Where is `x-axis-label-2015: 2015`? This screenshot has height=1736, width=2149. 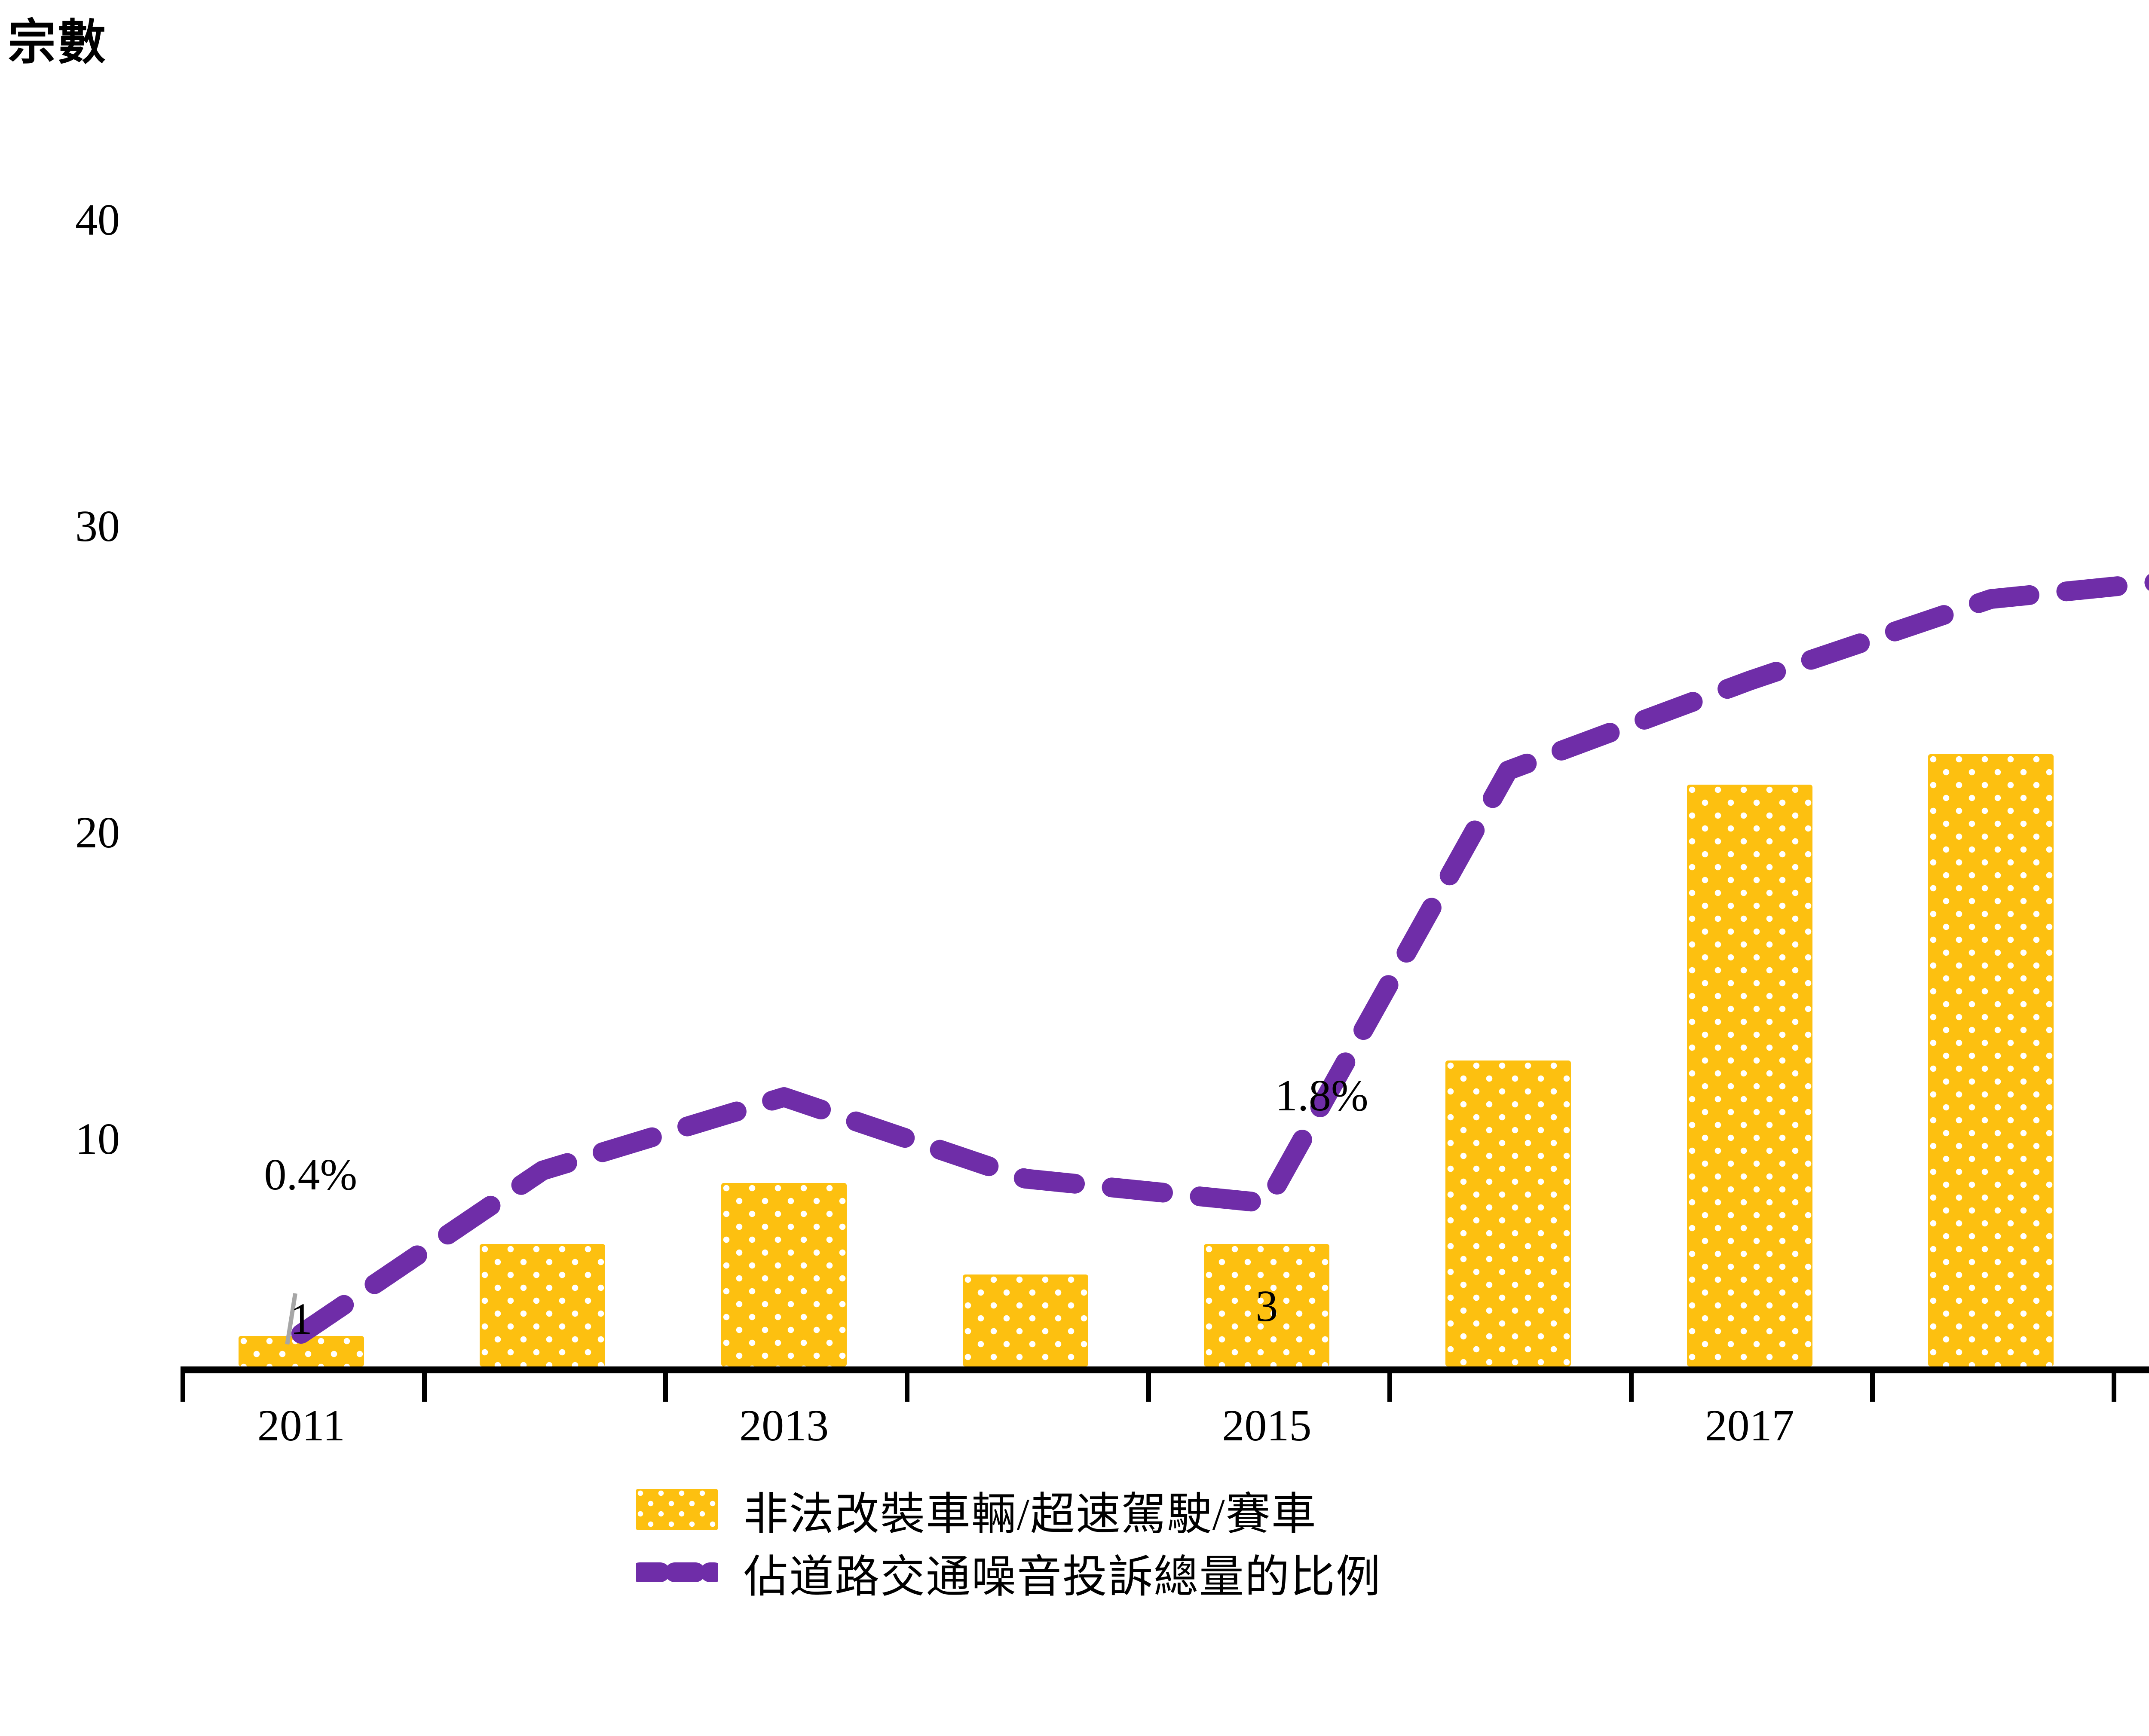 x-axis-label-2015: 2015 is located at coordinates (1267, 1425).